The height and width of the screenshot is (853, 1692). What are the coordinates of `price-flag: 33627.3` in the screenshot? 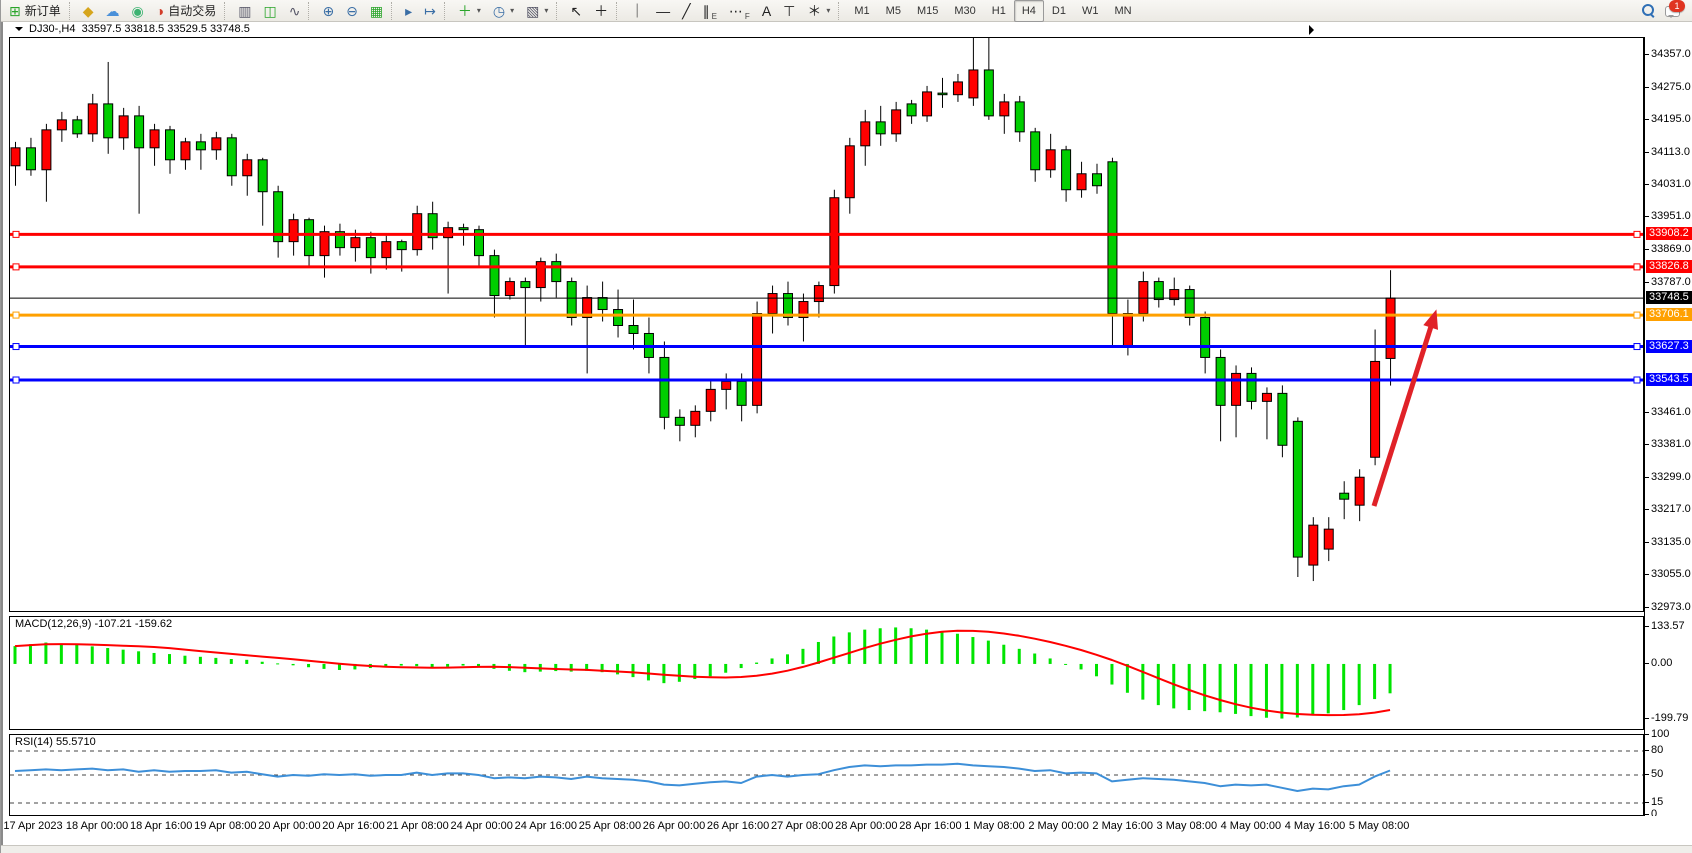 It's located at (1669, 346).